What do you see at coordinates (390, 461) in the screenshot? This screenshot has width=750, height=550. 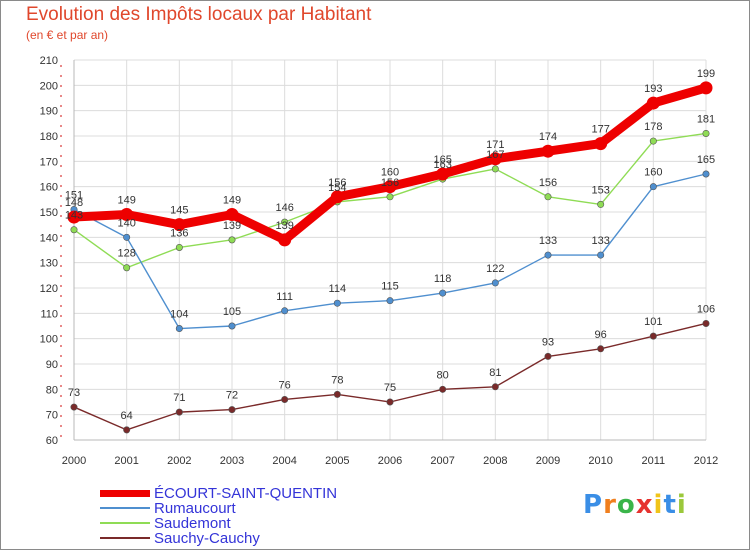 I see `x-tick-label: 2006` at bounding box center [390, 461].